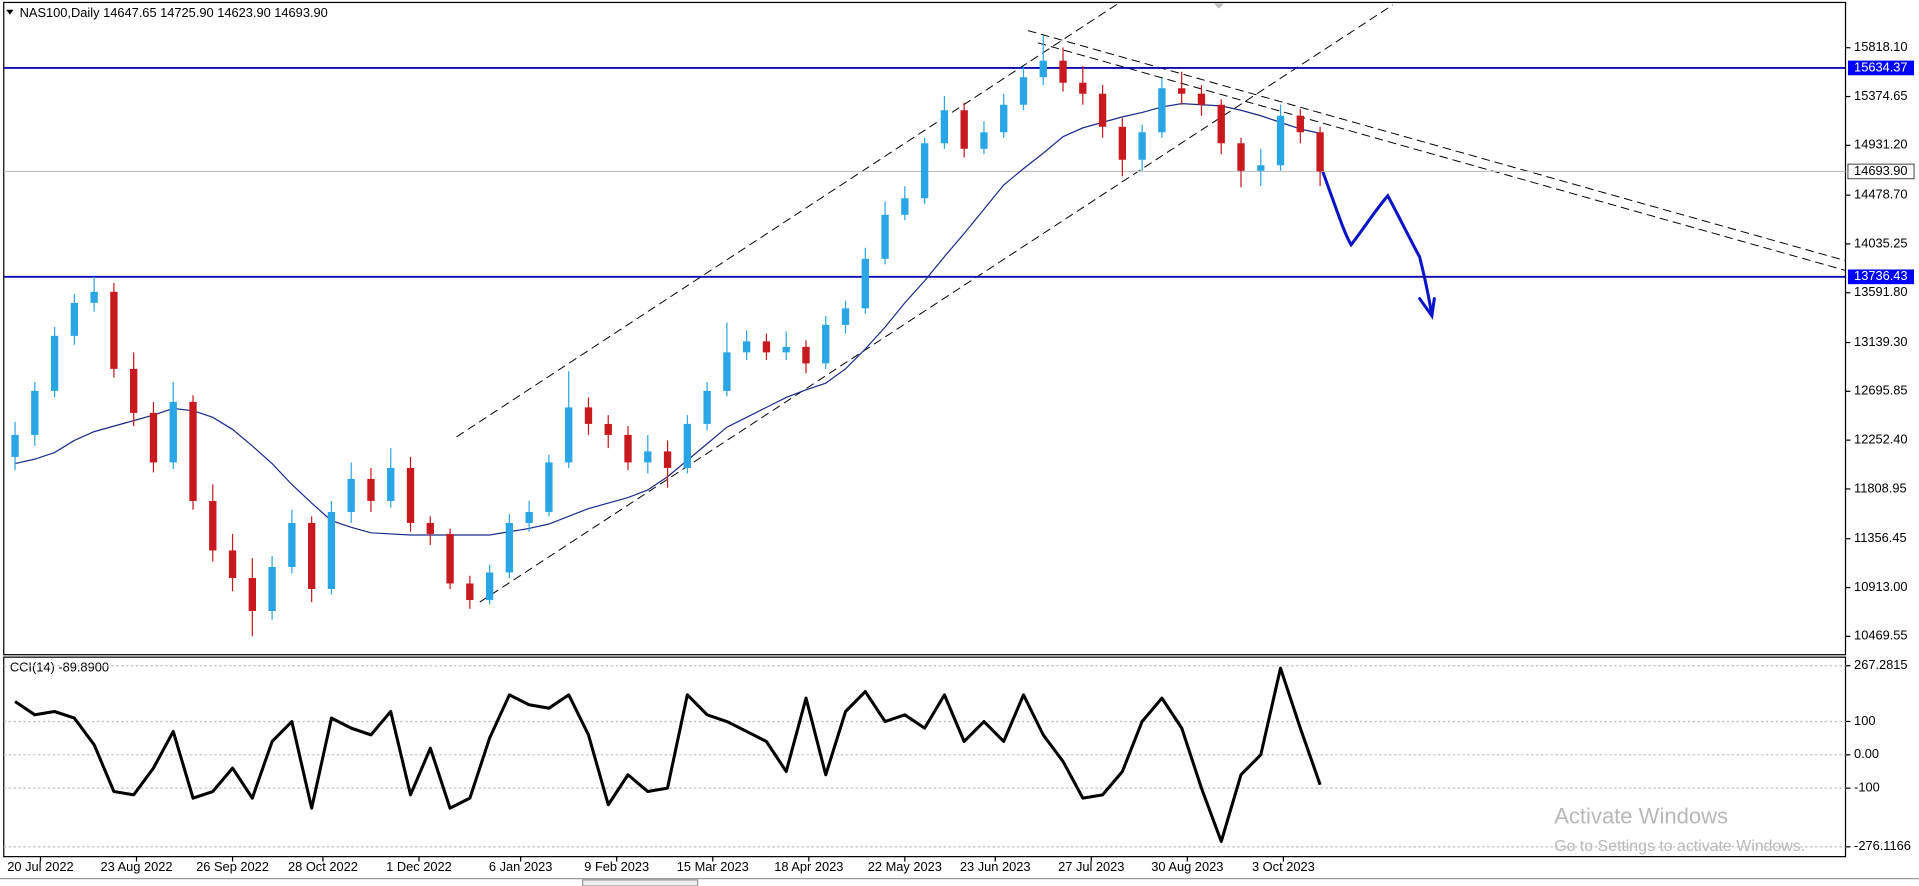 The width and height of the screenshot is (1919, 886). What do you see at coordinates (1866, 753) in the screenshot?
I see `y-tick-label: 0.00` at bounding box center [1866, 753].